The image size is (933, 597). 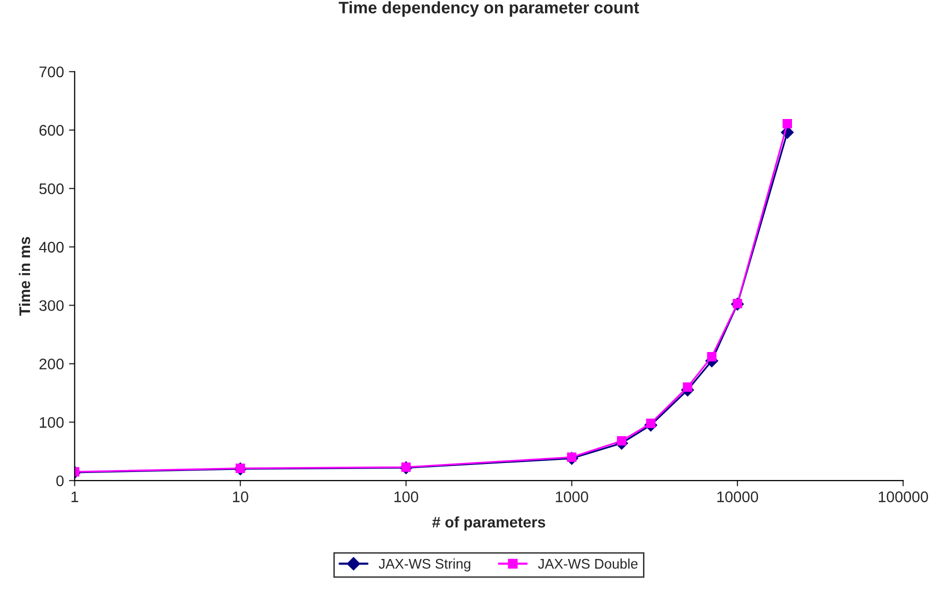 I want to click on x-tick-label: 10000, so click(x=737, y=496).